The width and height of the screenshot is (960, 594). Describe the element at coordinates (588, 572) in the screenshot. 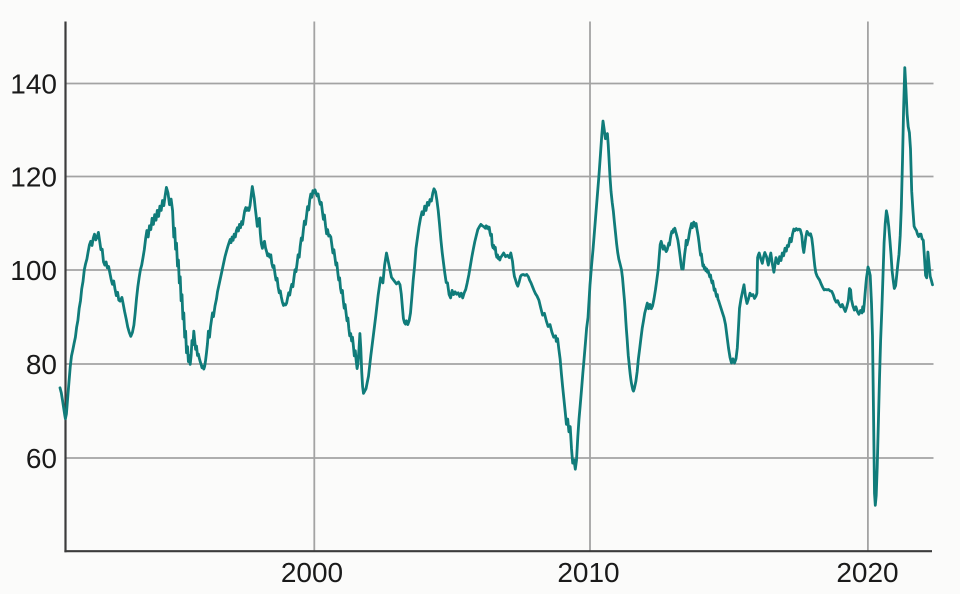

I see `svg-text: 2010` at that location.